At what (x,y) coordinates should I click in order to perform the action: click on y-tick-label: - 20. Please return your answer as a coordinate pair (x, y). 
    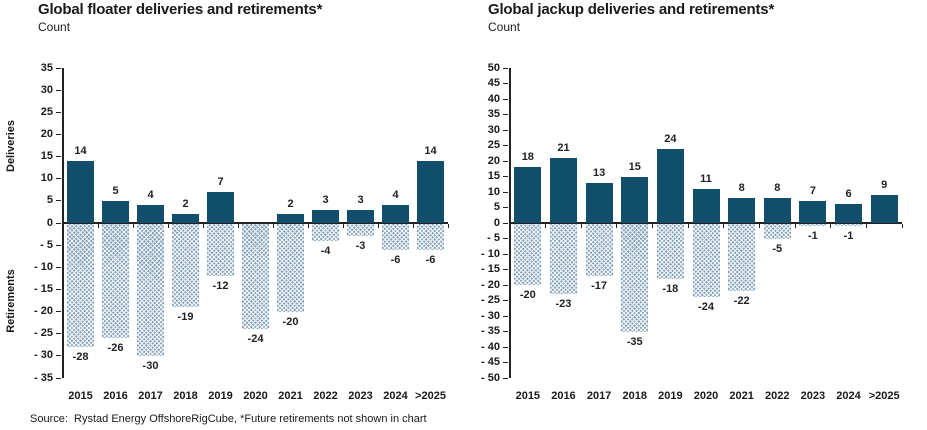
    Looking at the image, I should click on (490, 284).